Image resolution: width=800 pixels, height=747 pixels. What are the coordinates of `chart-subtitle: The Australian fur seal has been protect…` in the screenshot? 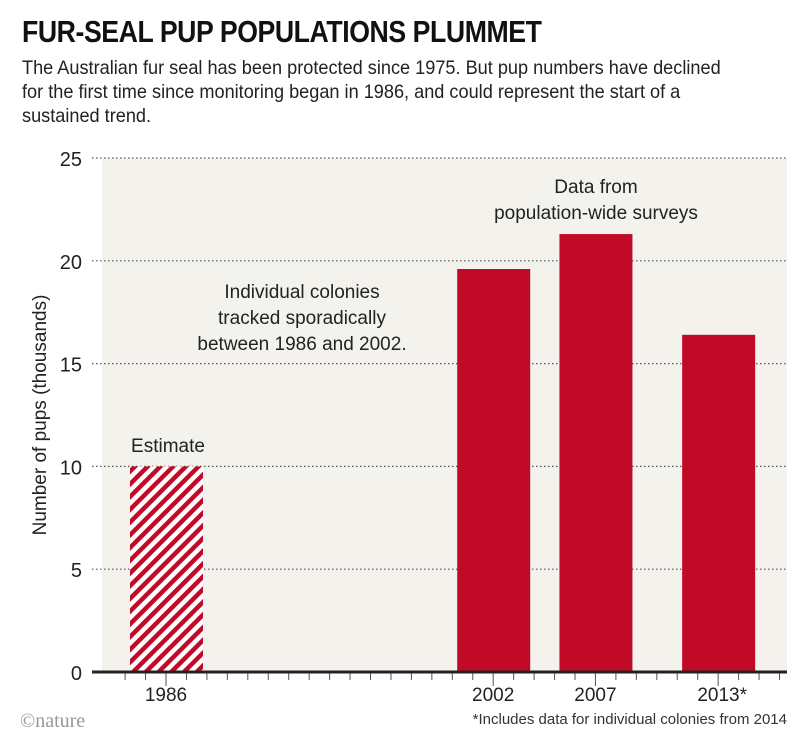 It's located at (371, 92).